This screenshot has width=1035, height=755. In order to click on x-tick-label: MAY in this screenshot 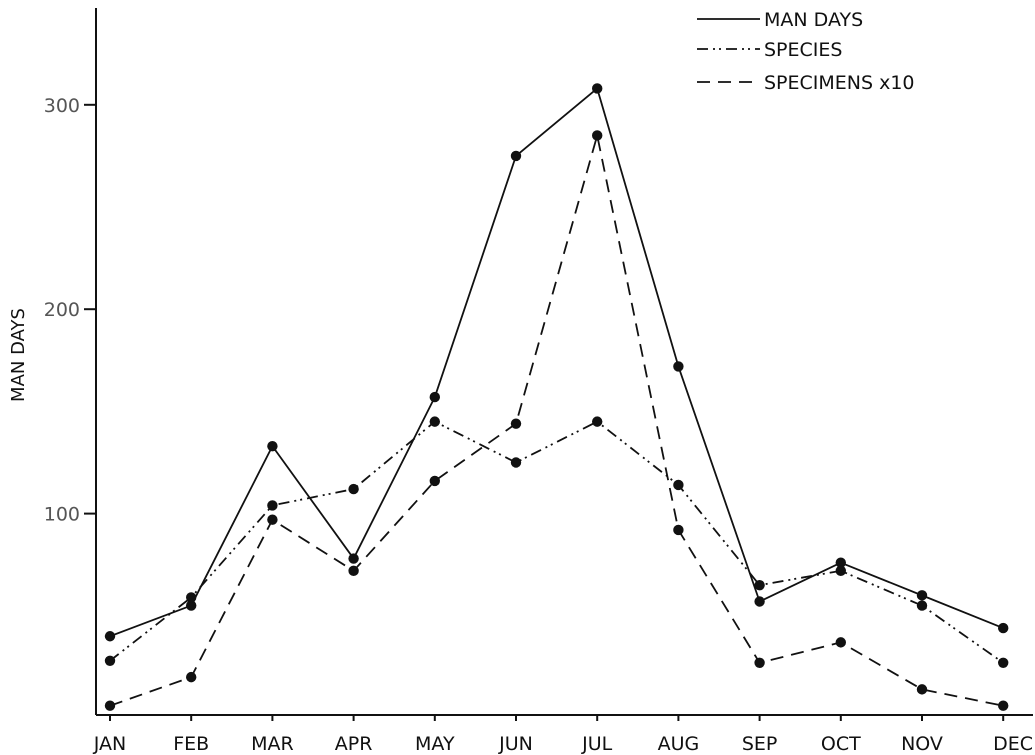, I will do `click(435, 744)`.